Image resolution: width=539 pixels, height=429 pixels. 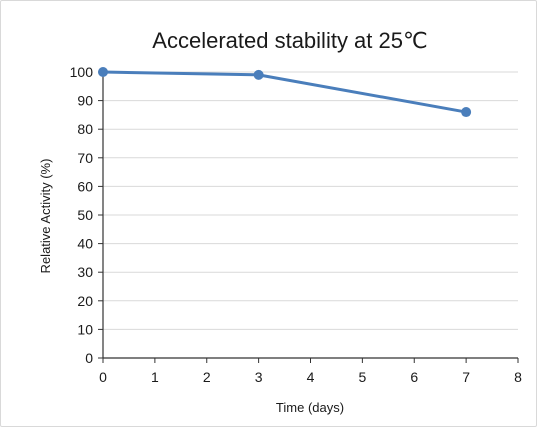 I want to click on y-tick-label: 50, so click(x=85, y=215).